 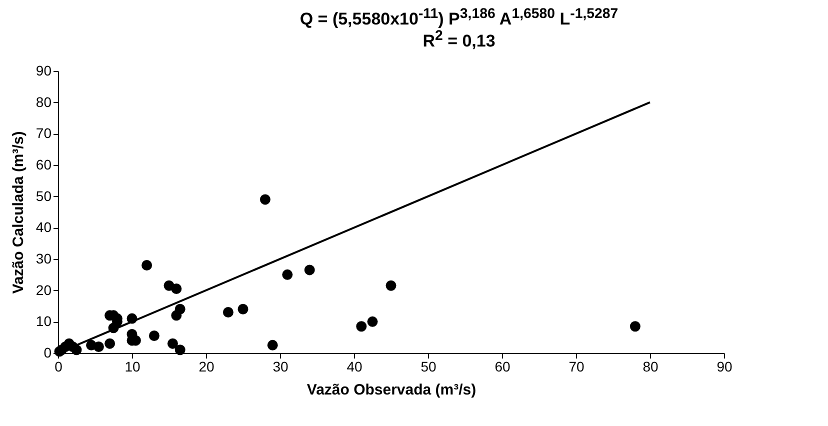 What do you see at coordinates (44, 227) in the screenshot?
I see `y-tick-label: 40` at bounding box center [44, 227].